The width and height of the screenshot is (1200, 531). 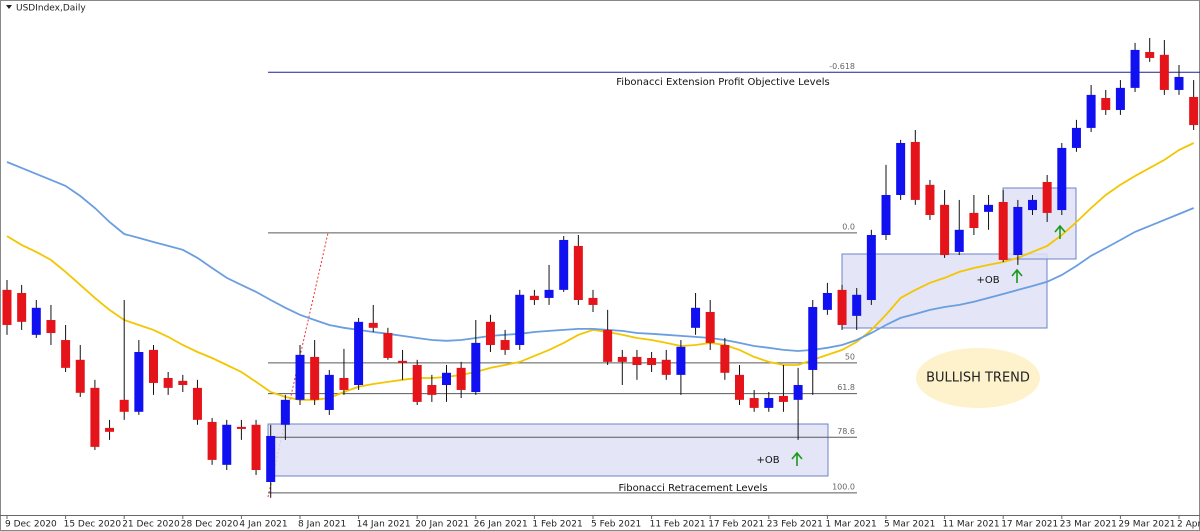 What do you see at coordinates (548, 450) in the screenshot?
I see `order-block` at bounding box center [548, 450].